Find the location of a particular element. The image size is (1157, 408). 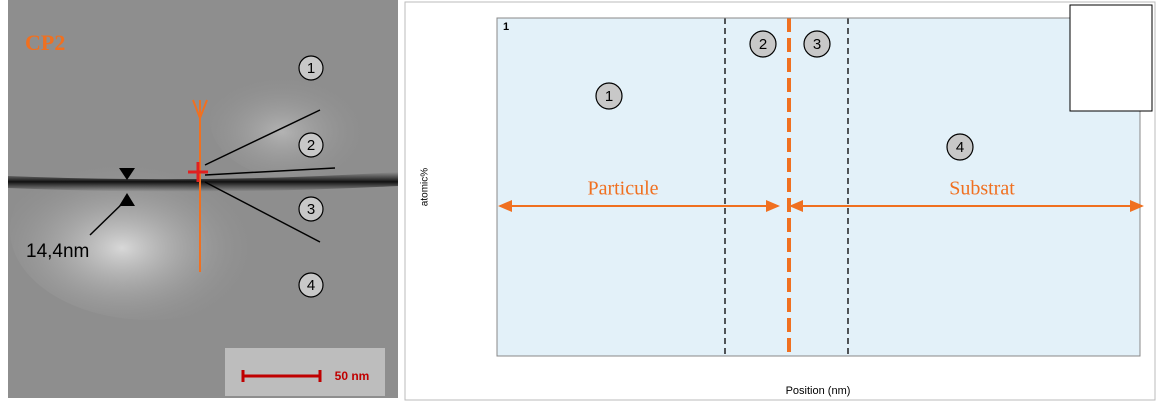

annotation: Substrat is located at coordinates (982, 189).